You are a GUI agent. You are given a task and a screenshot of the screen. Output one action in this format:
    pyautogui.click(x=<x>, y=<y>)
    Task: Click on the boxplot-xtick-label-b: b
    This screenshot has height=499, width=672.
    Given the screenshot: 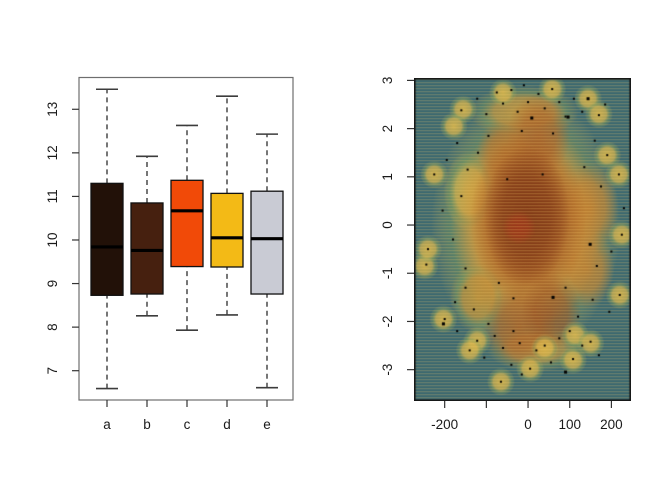 What is the action you would take?
    pyautogui.click(x=147, y=424)
    